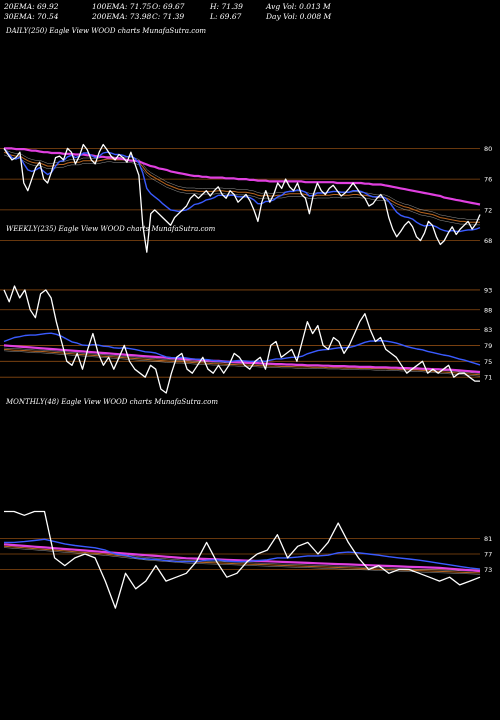 The width and height of the screenshot is (500, 720). What do you see at coordinates (226, 6) in the screenshot?
I see `stat-high: H: 71.39` at bounding box center [226, 6].